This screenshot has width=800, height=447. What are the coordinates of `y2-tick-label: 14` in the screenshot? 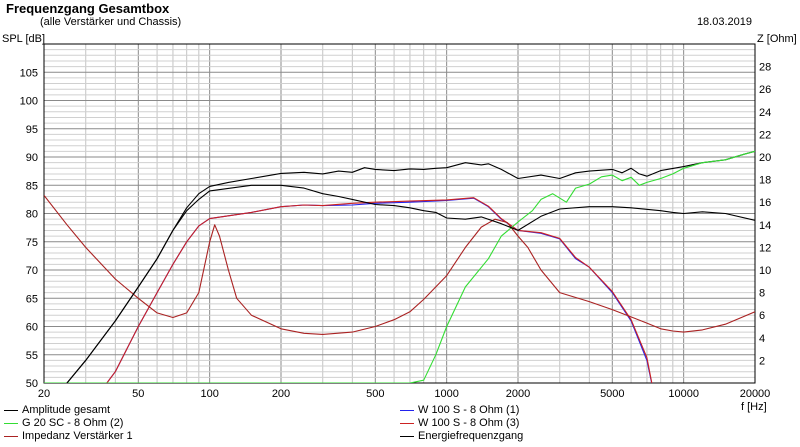 It's located at (765, 226).